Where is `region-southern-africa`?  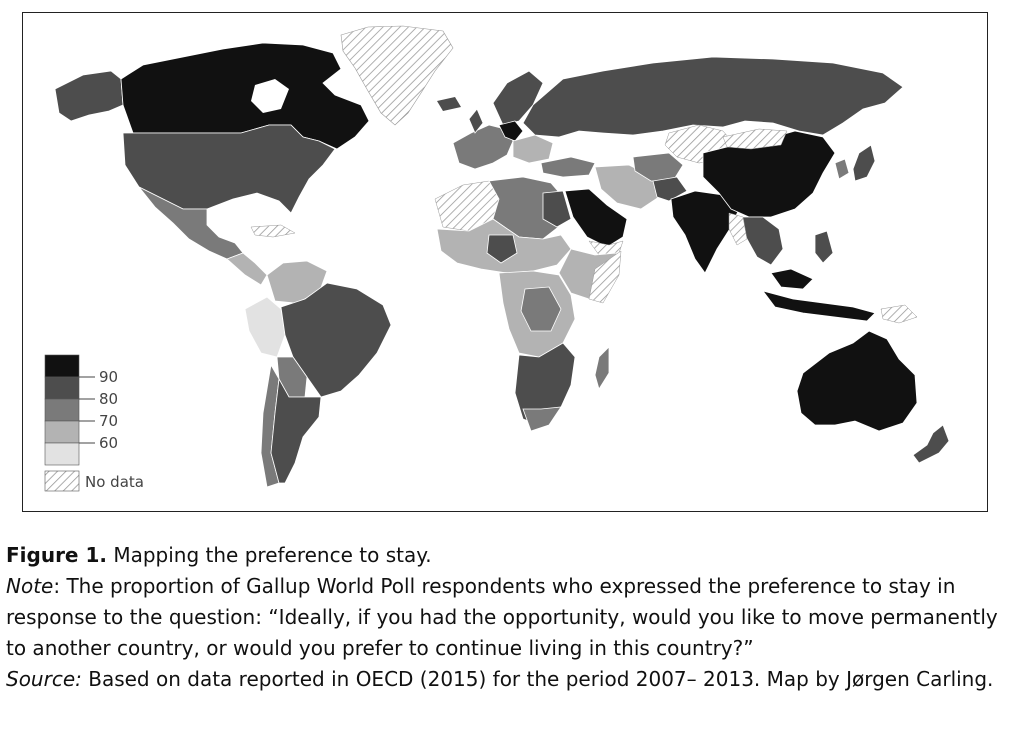 region-southern-africa is located at coordinates (545, 384).